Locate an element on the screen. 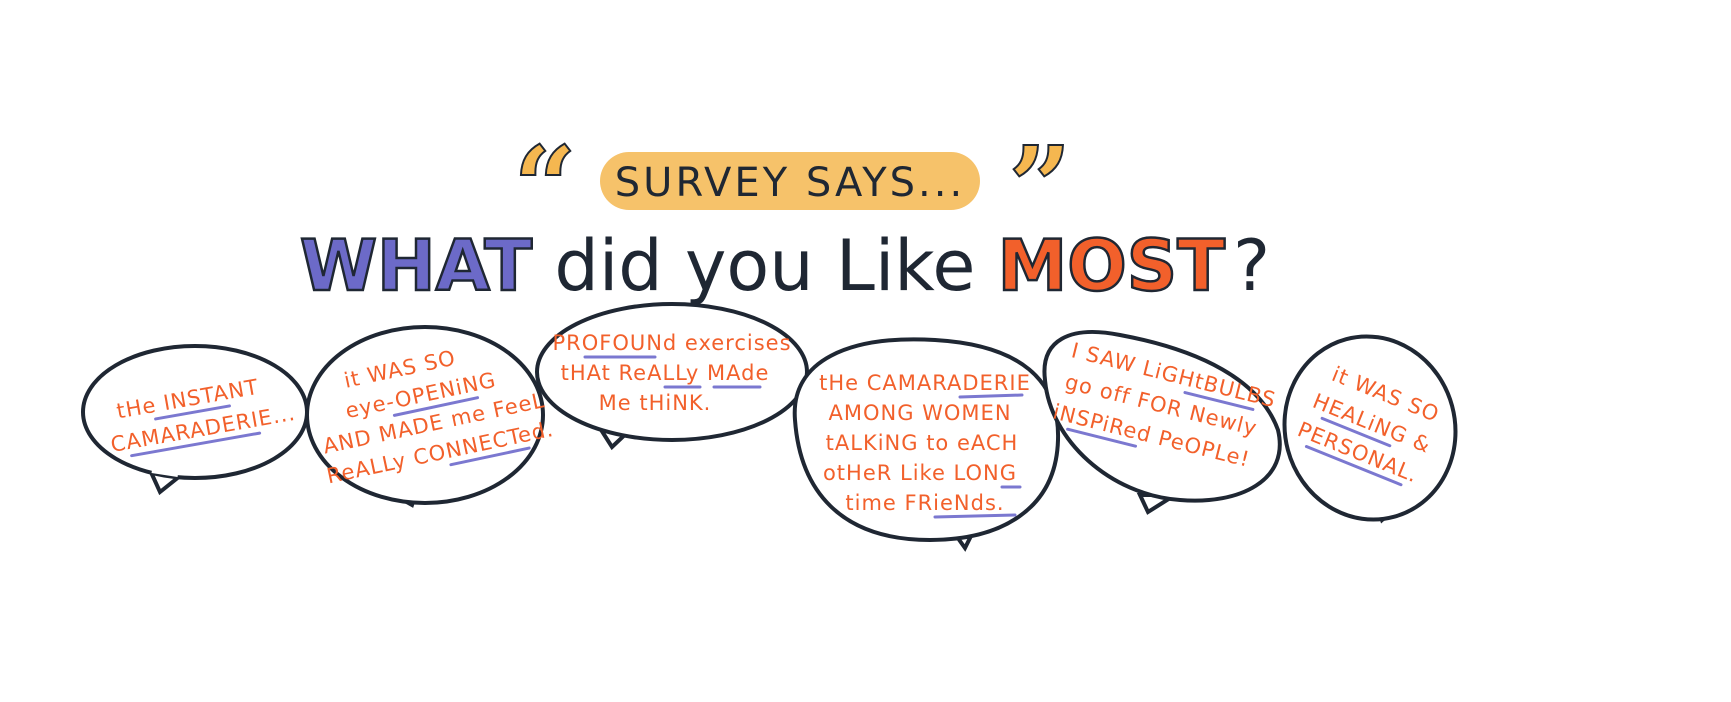 The width and height of the screenshot is (1731, 702). bubble-line: otHeR Like LONG is located at coordinates (920, 473).